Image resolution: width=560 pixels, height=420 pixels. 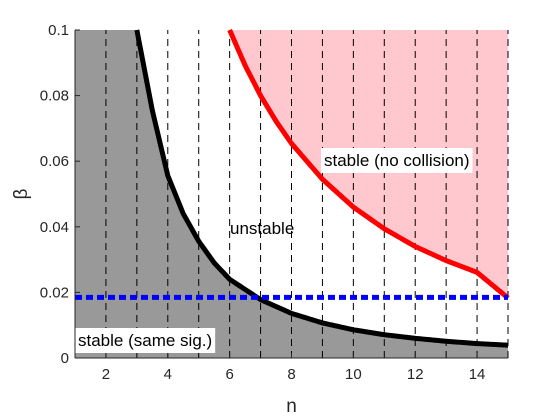 I want to click on y-tick-label: 0.06, so click(x=54, y=161).